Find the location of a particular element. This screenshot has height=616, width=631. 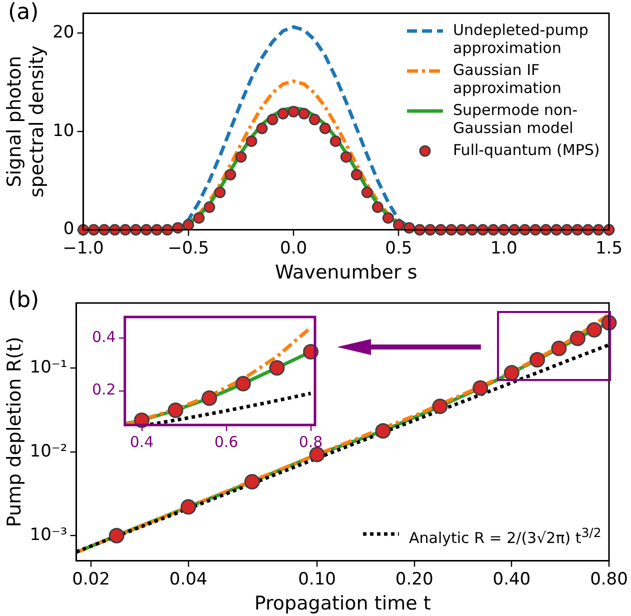

y-tick-label: 0 is located at coordinates (68, 229).